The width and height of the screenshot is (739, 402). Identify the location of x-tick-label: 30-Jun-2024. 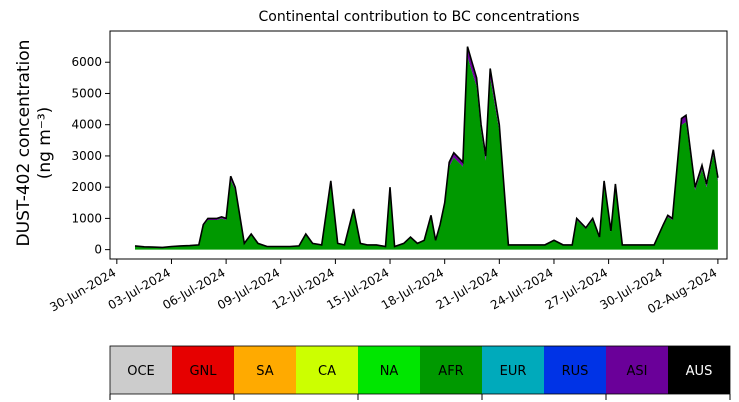
(82, 289).